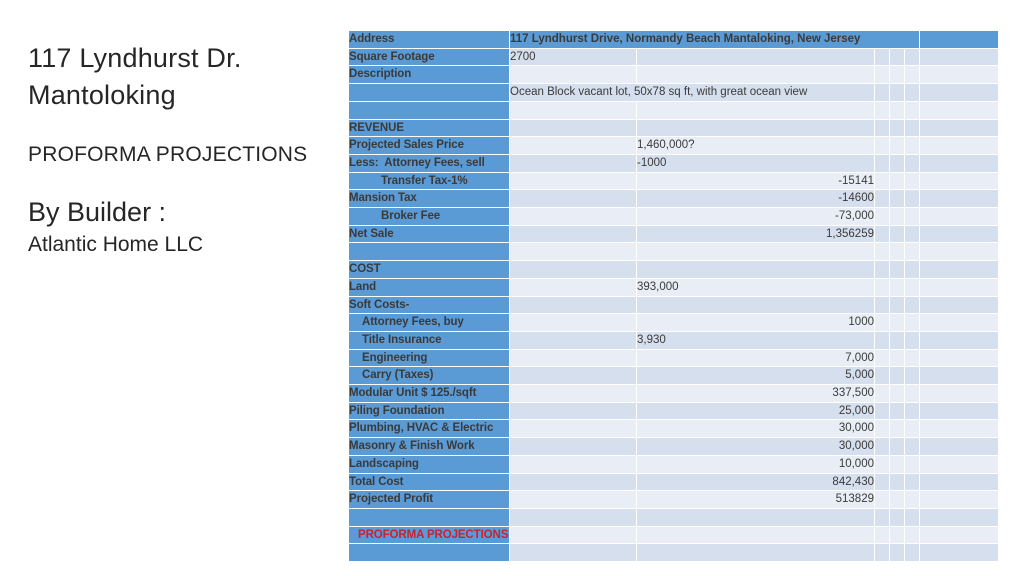 The height and width of the screenshot is (576, 1024). I want to click on slide-title: 117 Lyndhurst Dr. Mantoloking, so click(135, 77).